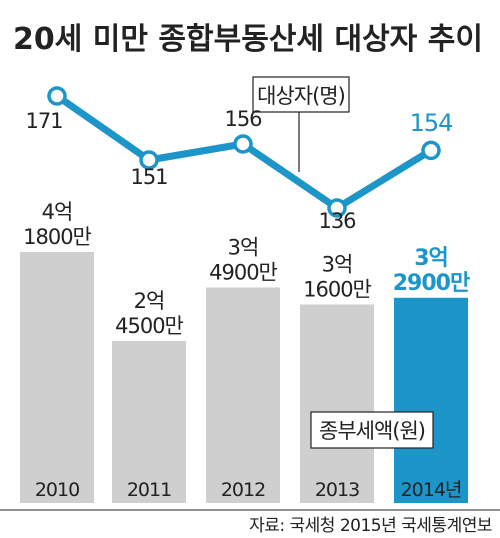  I want to click on line-value-label: 154, so click(431, 123).